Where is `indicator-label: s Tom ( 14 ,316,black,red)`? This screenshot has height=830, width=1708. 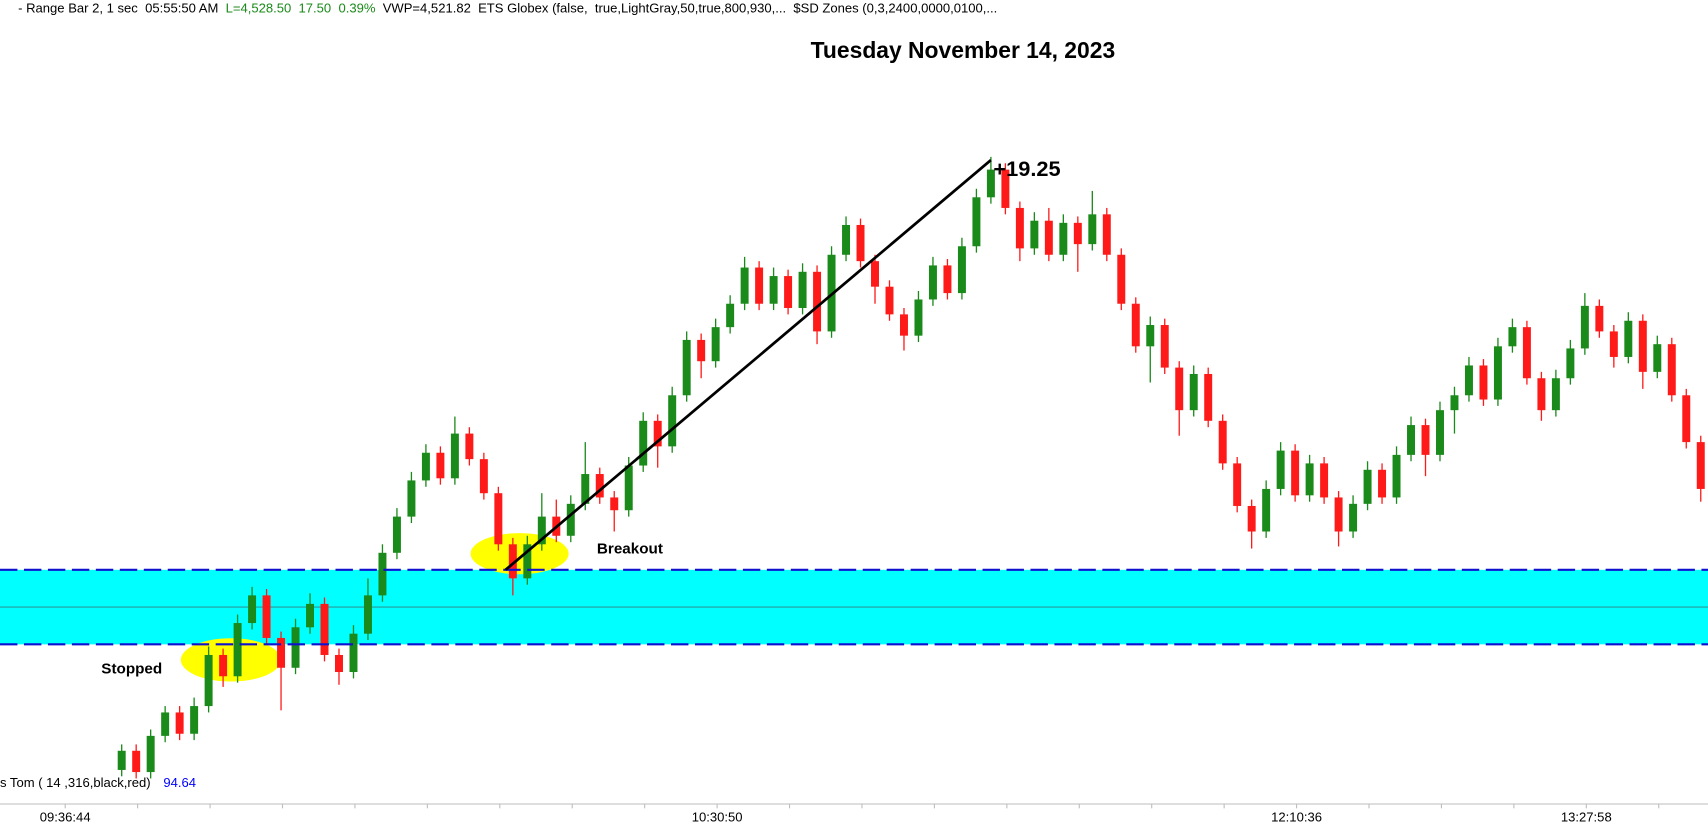 indicator-label: s Tom ( 14 ,316,black,red) is located at coordinates (75, 782).